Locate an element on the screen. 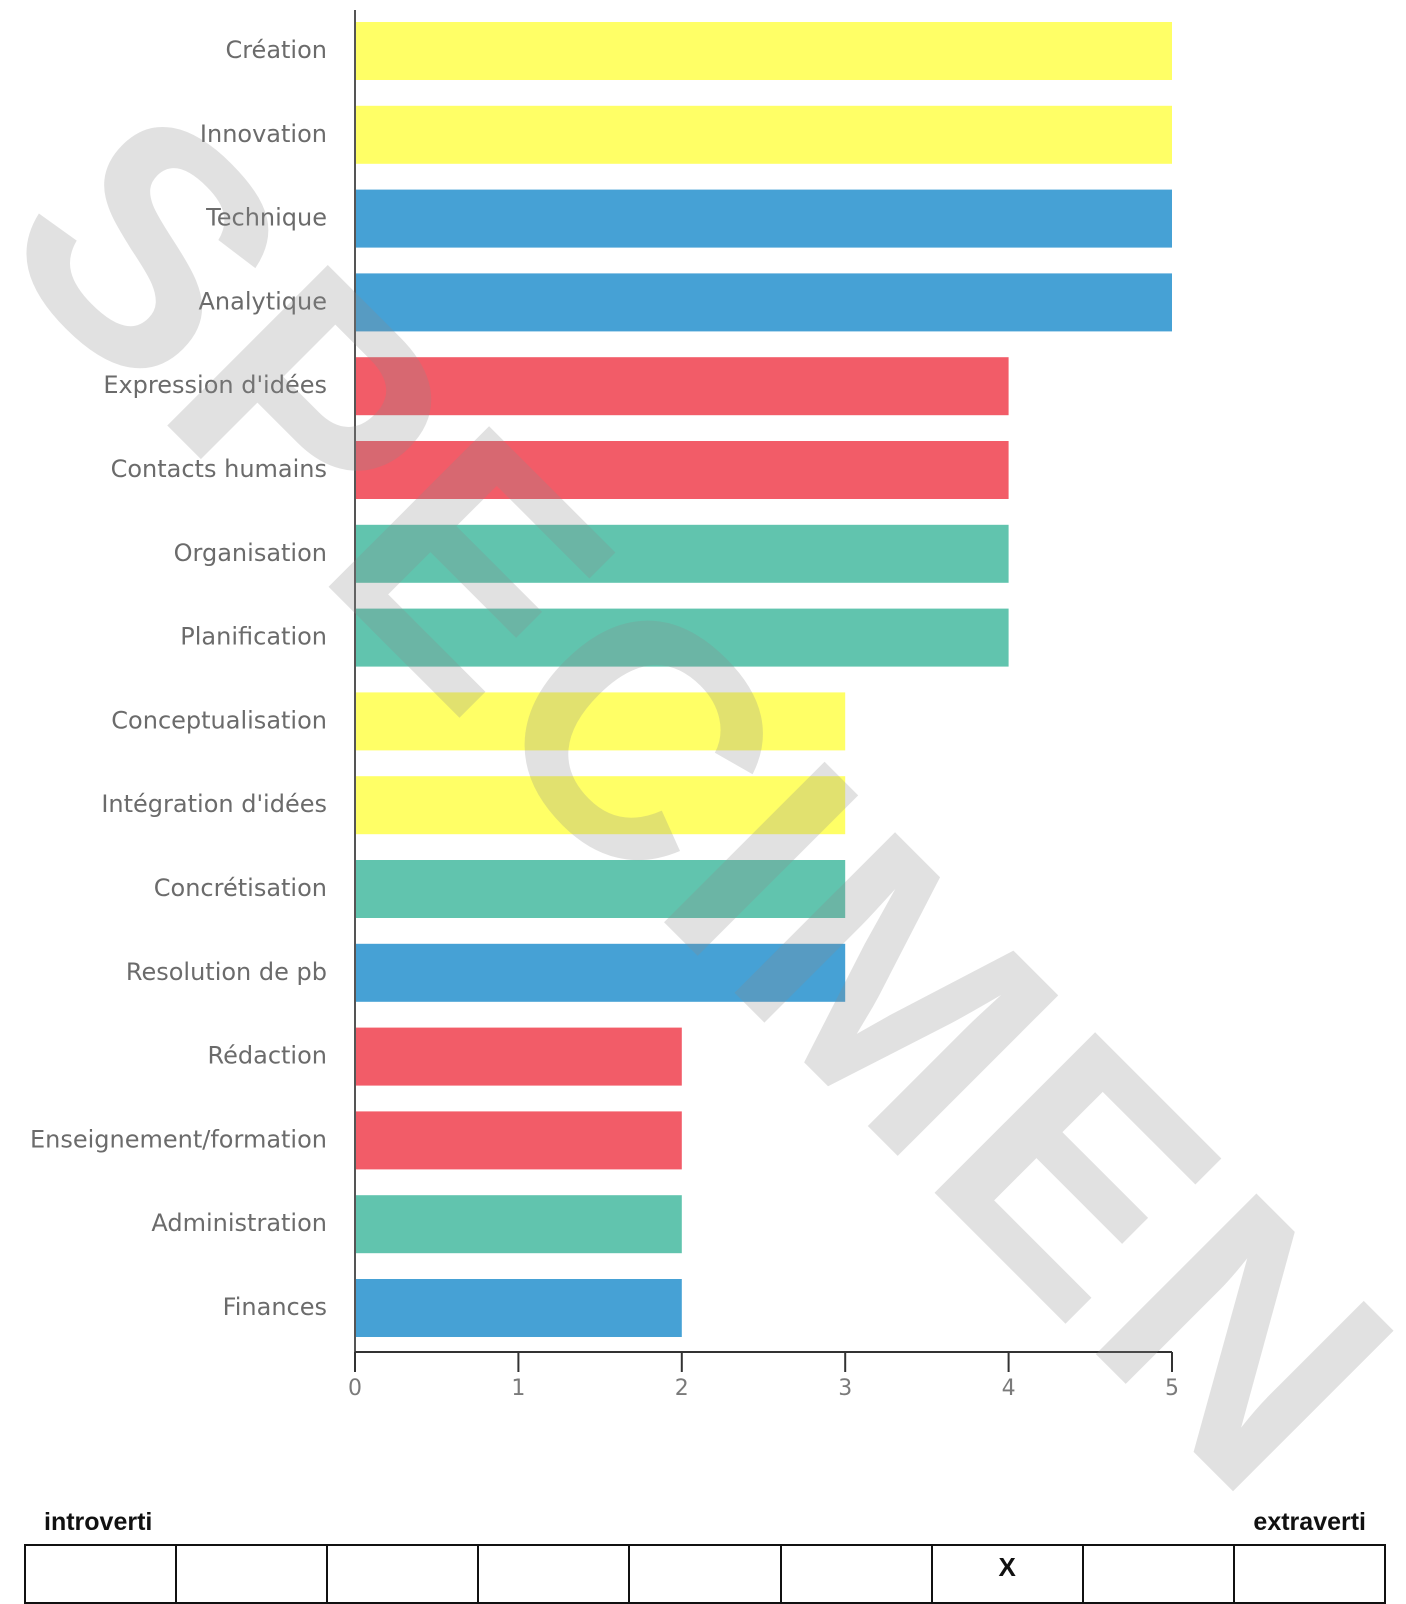 The width and height of the screenshot is (1406, 1604). scale-left-label: introverti is located at coordinates (98, 1522).